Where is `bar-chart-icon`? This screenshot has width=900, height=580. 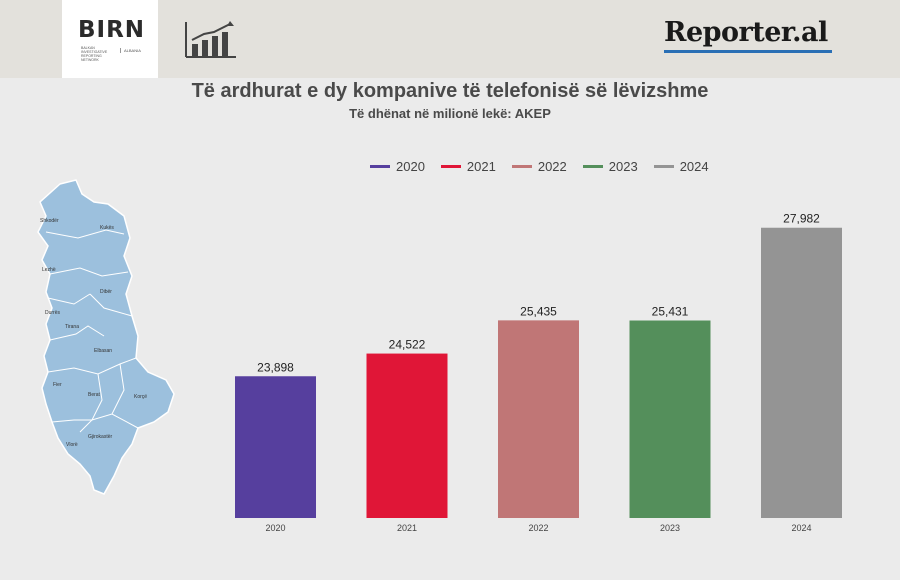
bar-chart-icon is located at coordinates (210, 39).